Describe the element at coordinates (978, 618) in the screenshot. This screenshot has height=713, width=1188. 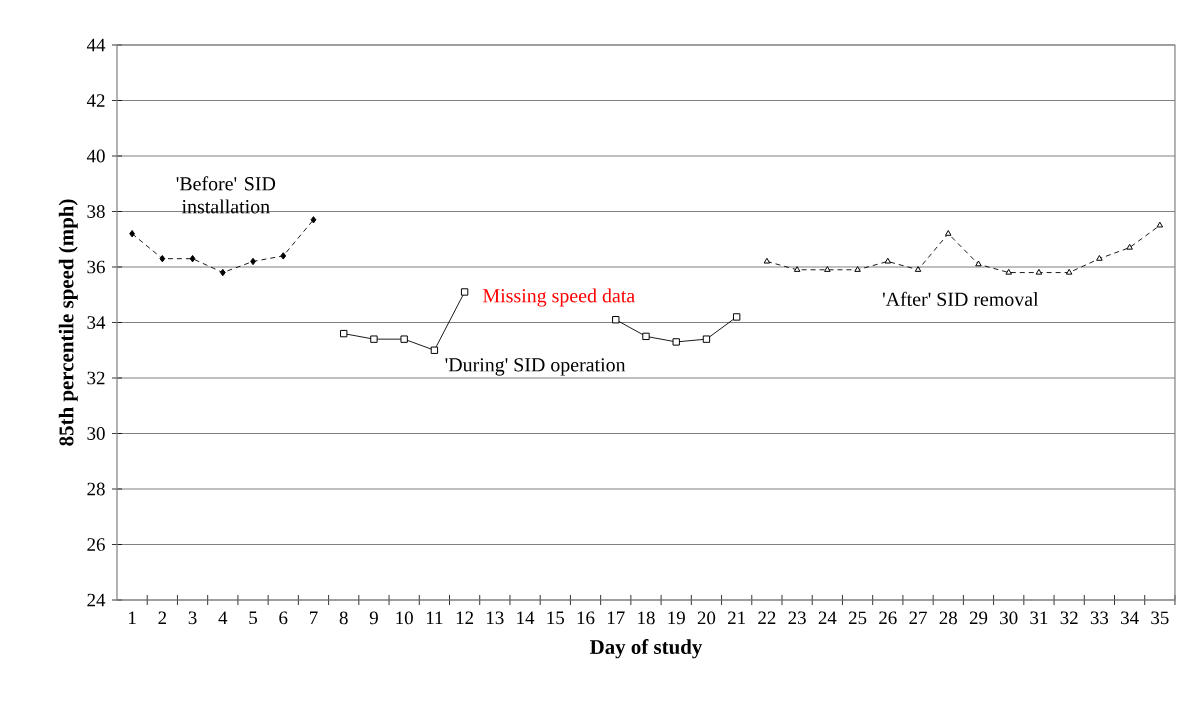
I see `x-tick-label: 29` at that location.